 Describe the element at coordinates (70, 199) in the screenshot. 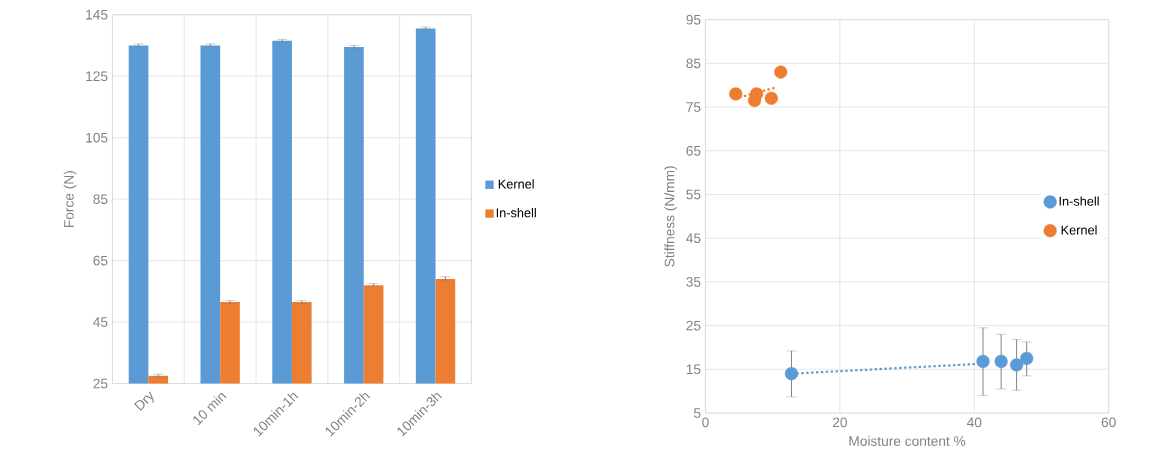

I see `y-axis-title: Force (N)` at that location.